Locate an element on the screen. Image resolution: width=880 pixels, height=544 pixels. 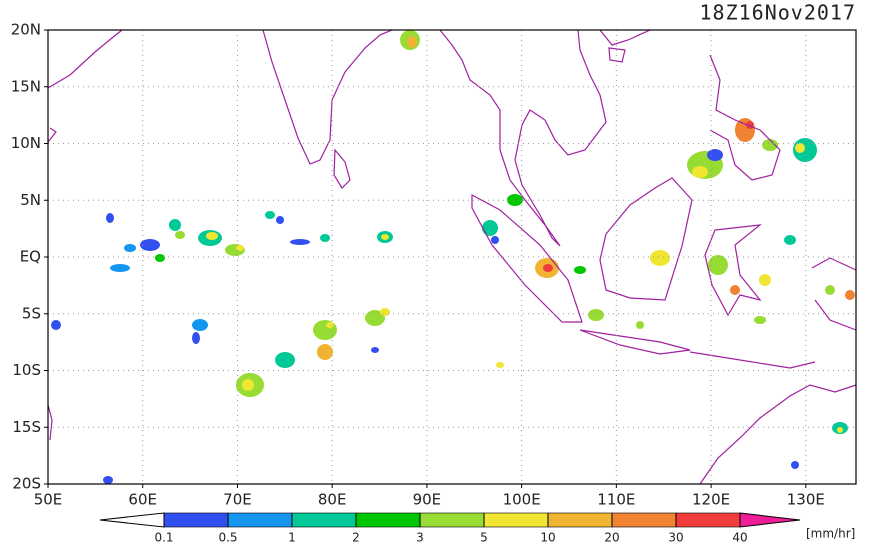
lat-label: 5N is located at coordinates (30, 200).